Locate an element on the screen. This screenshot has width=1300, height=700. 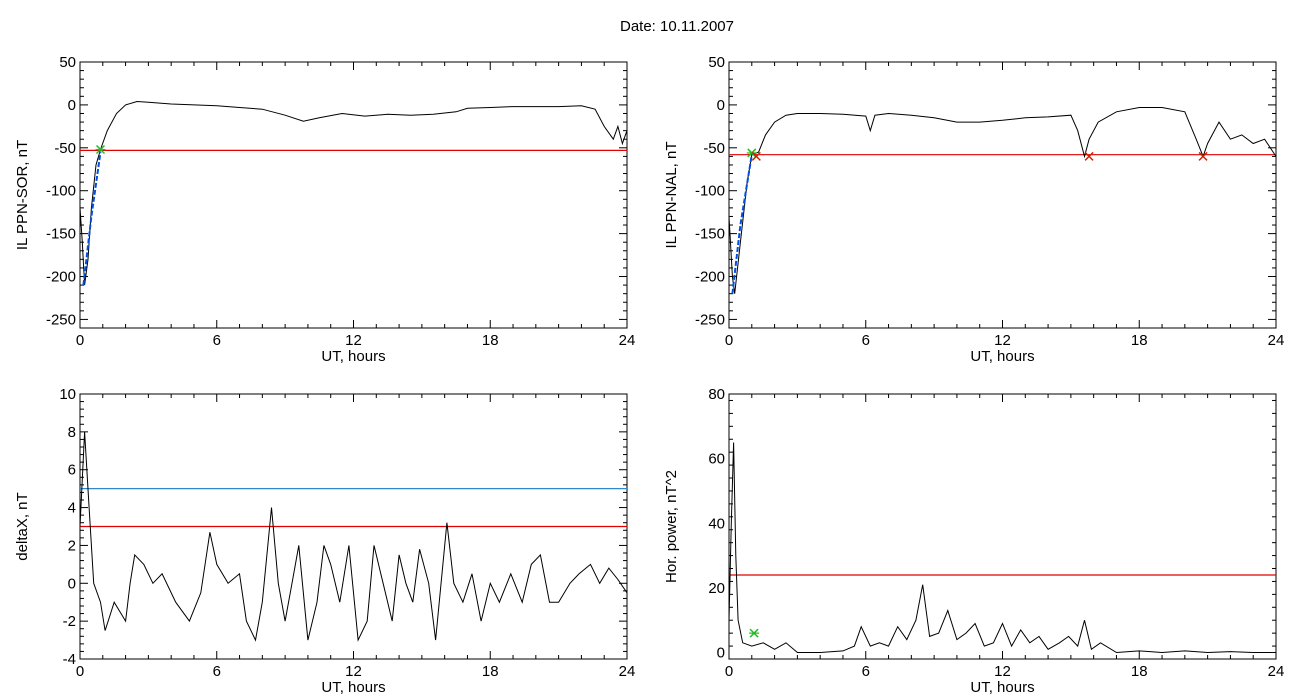
y-tick-label: 20 is located at coordinates (716, 588).